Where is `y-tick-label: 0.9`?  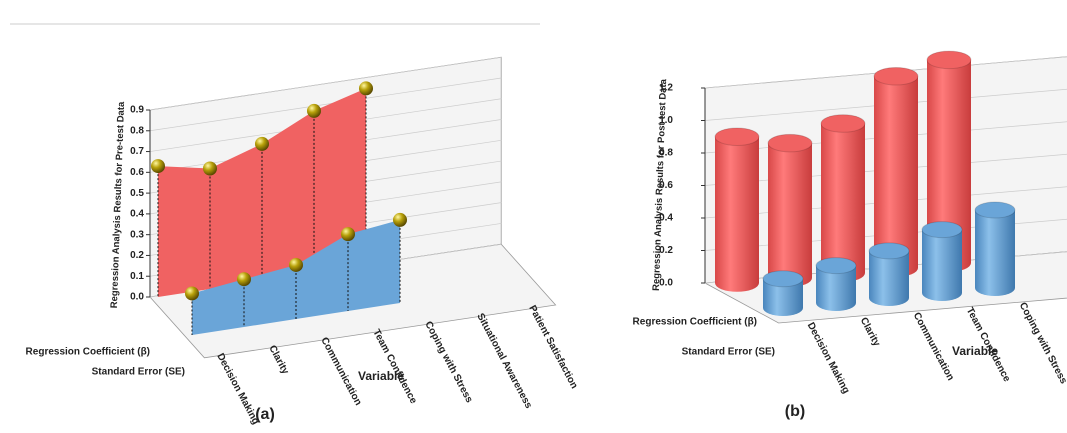 y-tick-label: 0.9 is located at coordinates (137, 110).